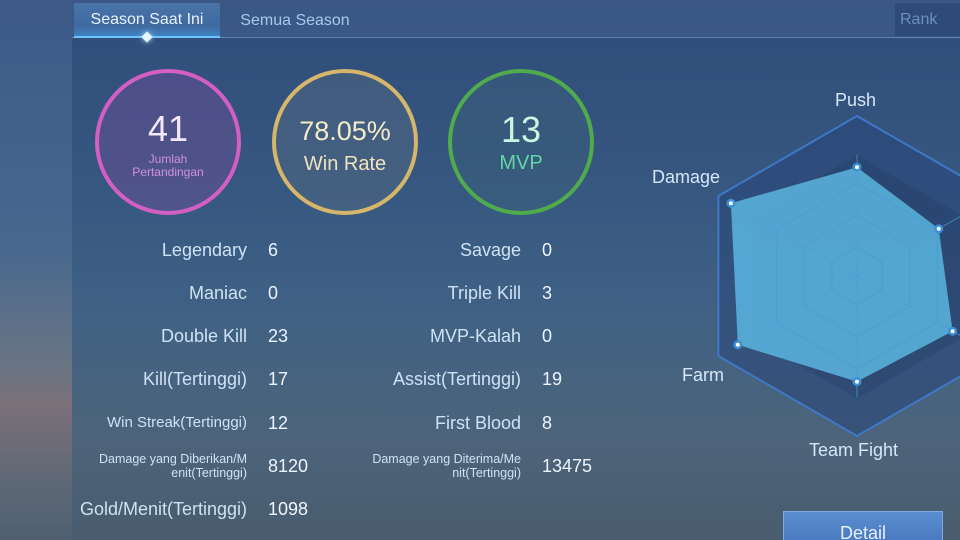 The height and width of the screenshot is (540, 960). What do you see at coordinates (567, 466) in the screenshot?
I see `stat-value-damage-taken: 13475` at bounding box center [567, 466].